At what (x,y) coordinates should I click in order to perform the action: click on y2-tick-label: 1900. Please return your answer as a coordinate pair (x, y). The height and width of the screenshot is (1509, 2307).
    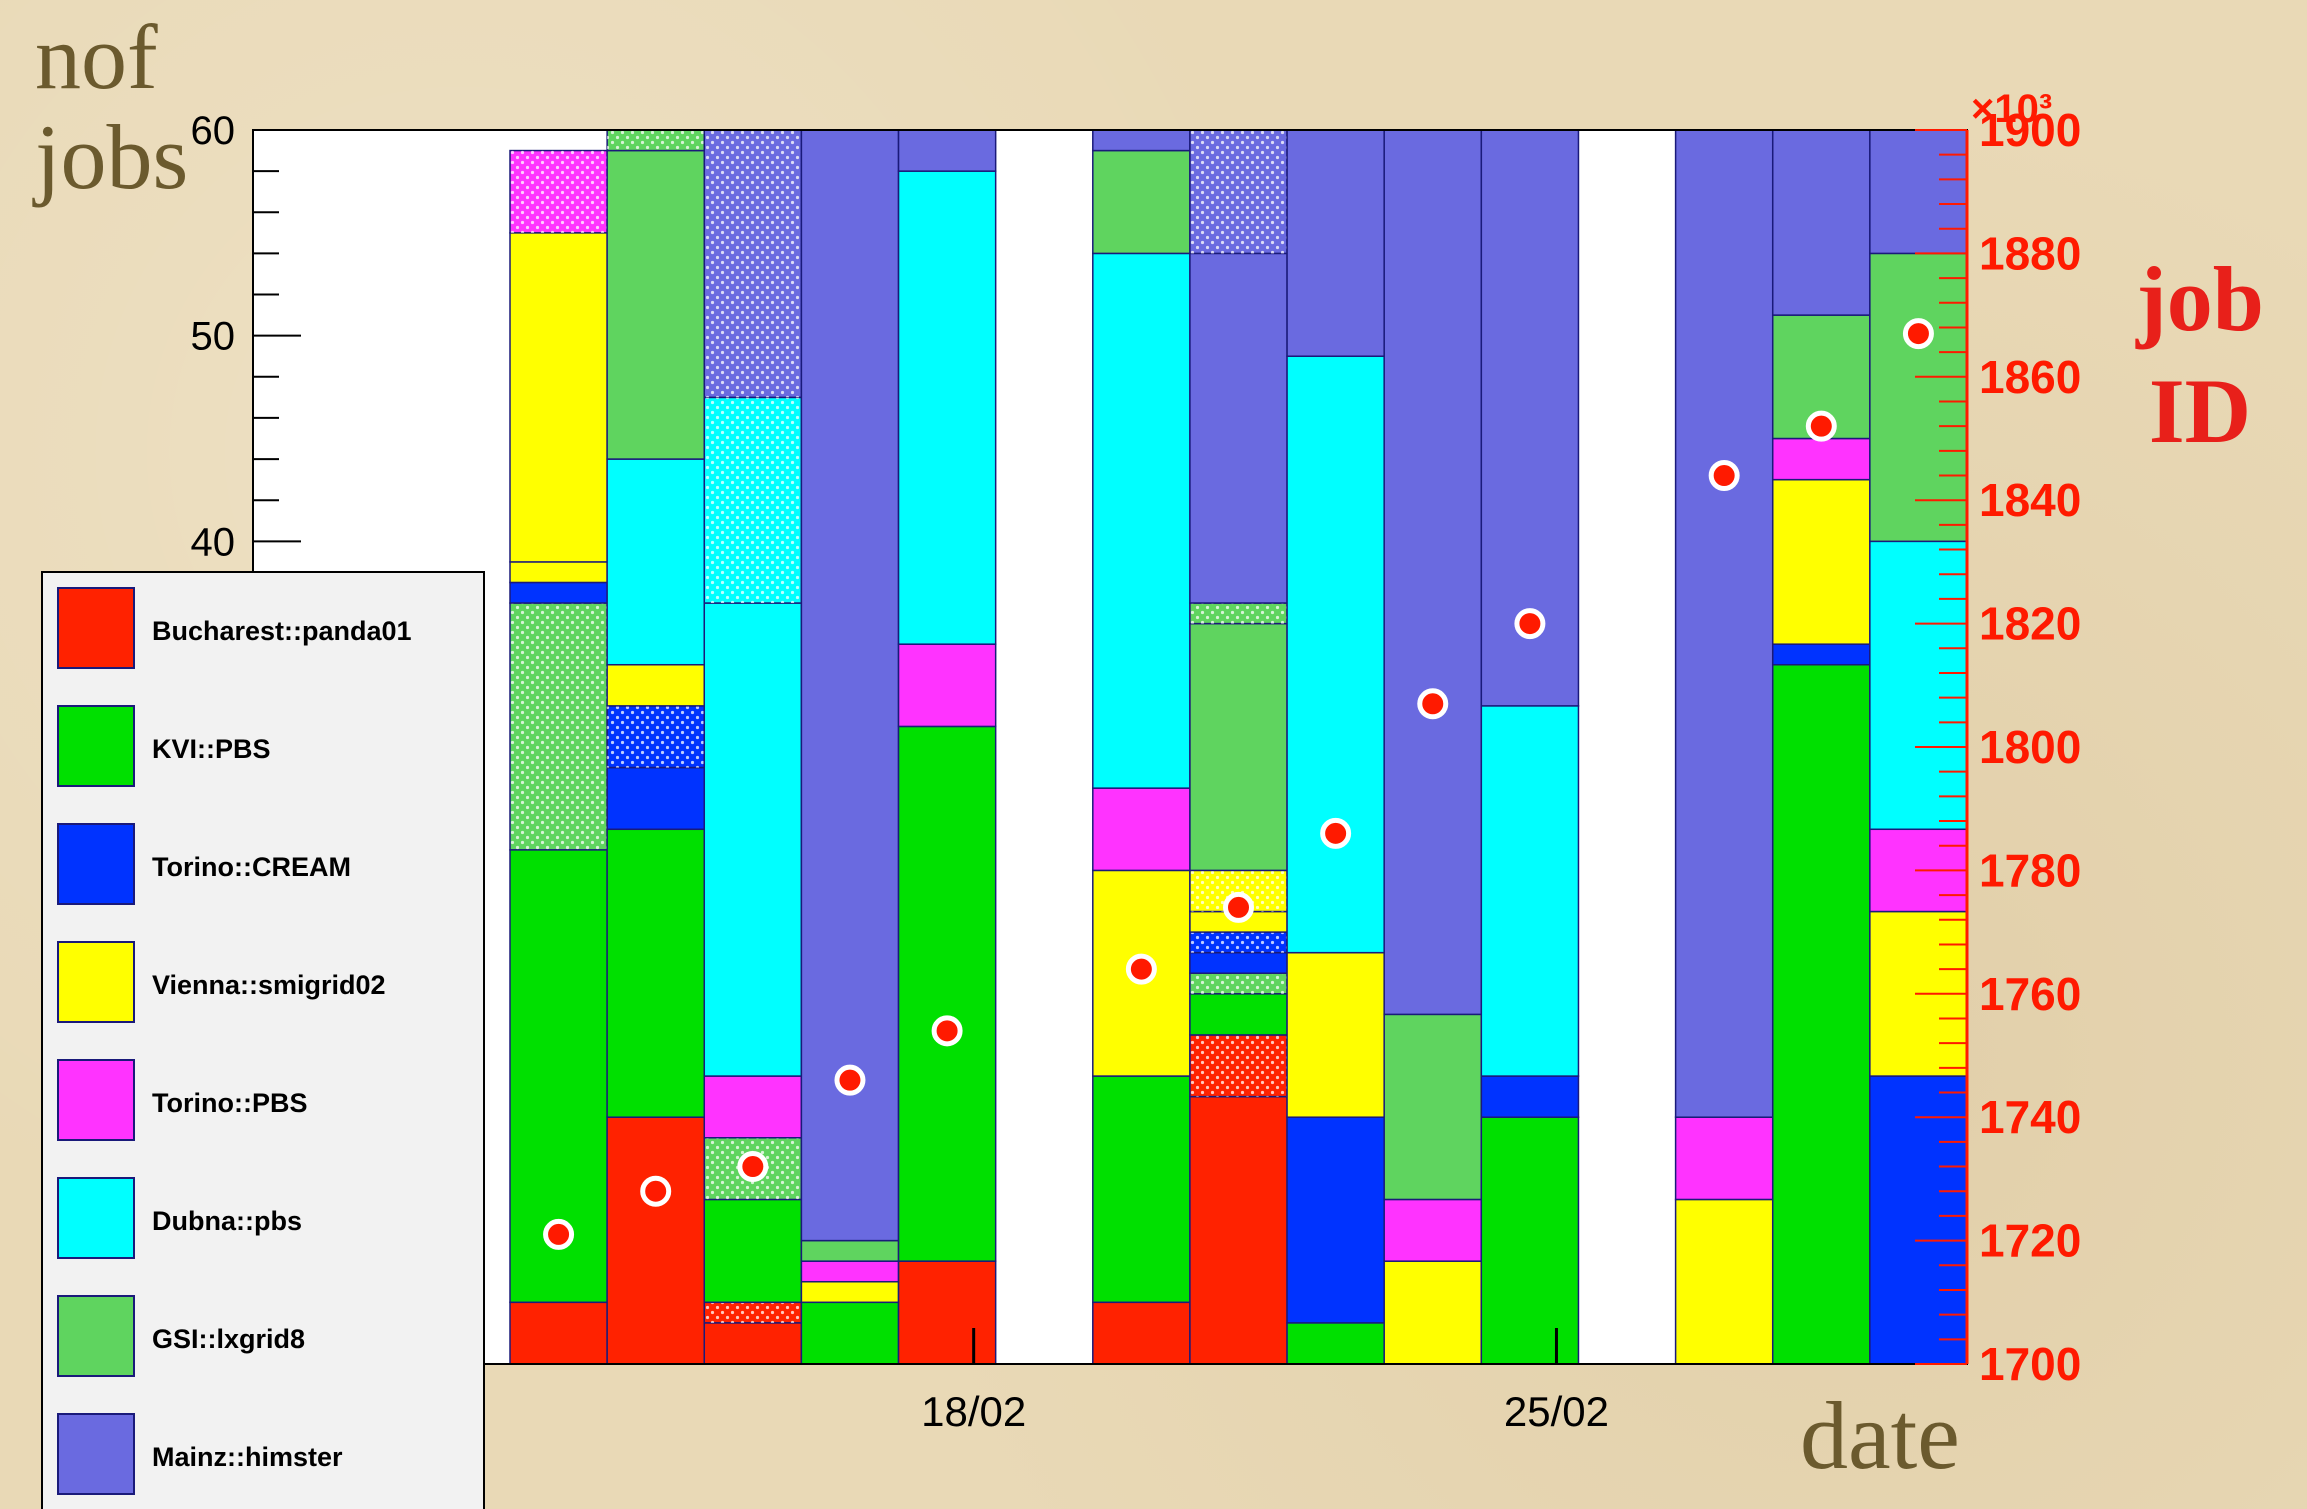
    Looking at the image, I should click on (2030, 130).